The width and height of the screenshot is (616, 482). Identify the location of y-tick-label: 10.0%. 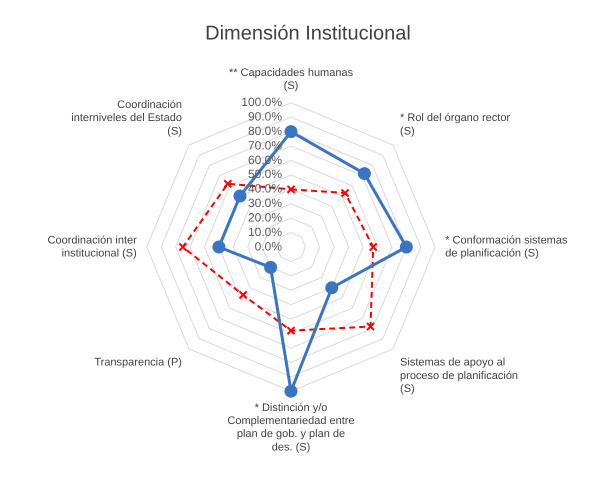
(265, 231).